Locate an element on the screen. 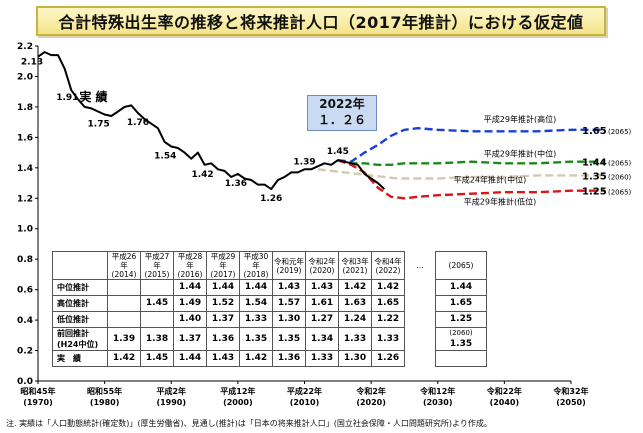  x-tick-label-era: 平成2年 is located at coordinates (171, 391).